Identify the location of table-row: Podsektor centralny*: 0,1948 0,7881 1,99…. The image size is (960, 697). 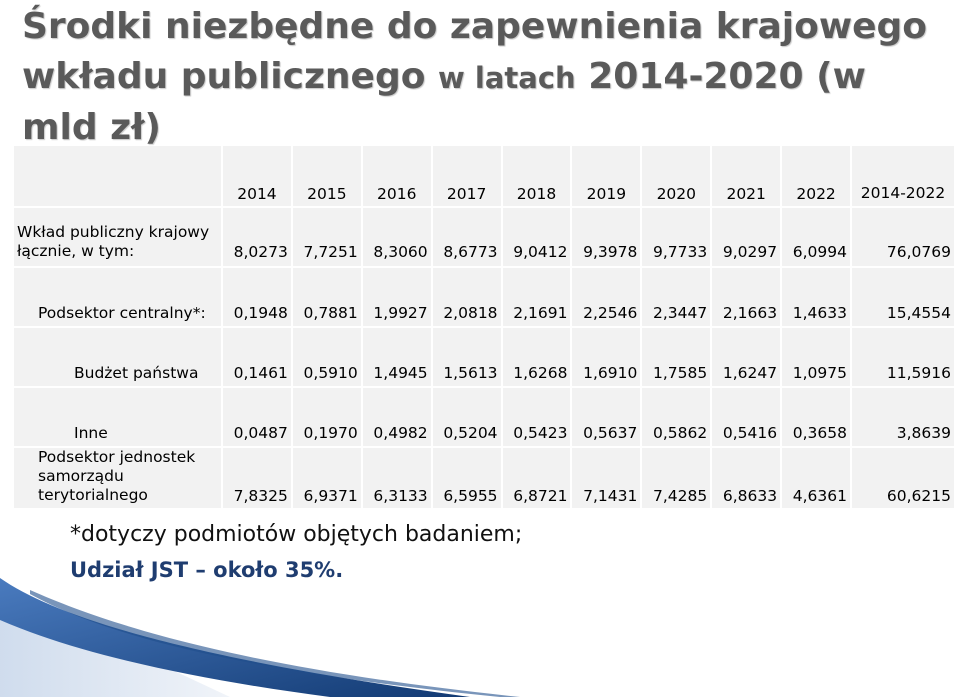
(484, 297).